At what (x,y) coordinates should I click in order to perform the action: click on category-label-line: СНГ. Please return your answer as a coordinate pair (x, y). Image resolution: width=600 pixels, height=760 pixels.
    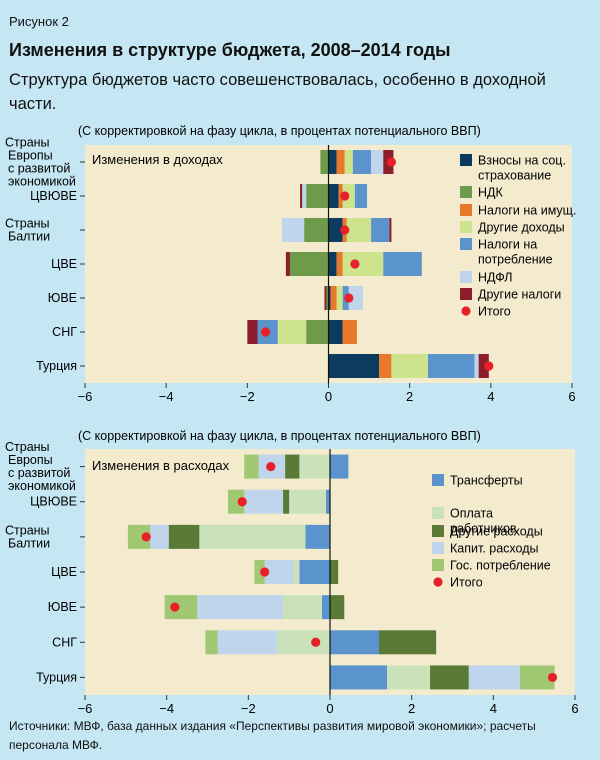
    Looking at the image, I should click on (64, 332).